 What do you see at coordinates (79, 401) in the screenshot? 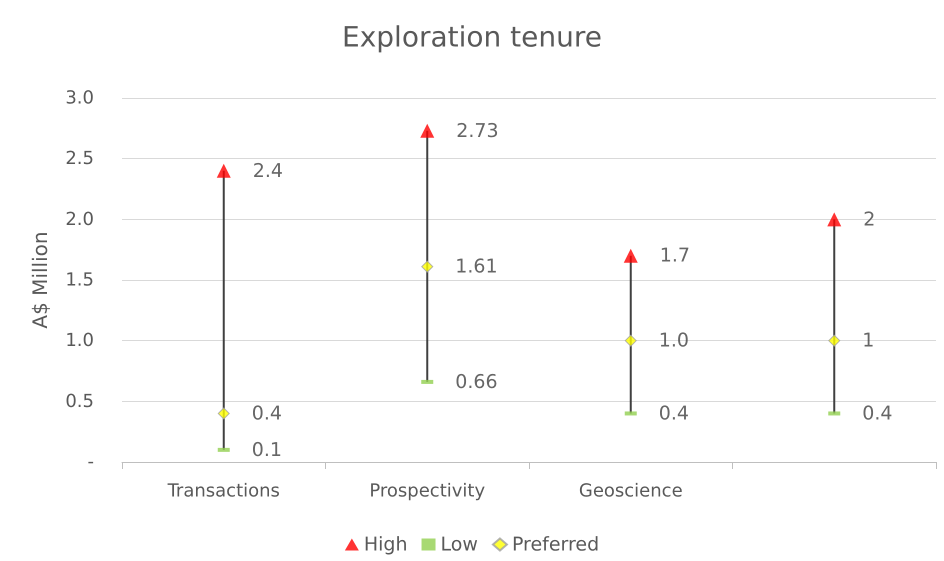
I see `y-tick-label: 0.5` at bounding box center [79, 401].